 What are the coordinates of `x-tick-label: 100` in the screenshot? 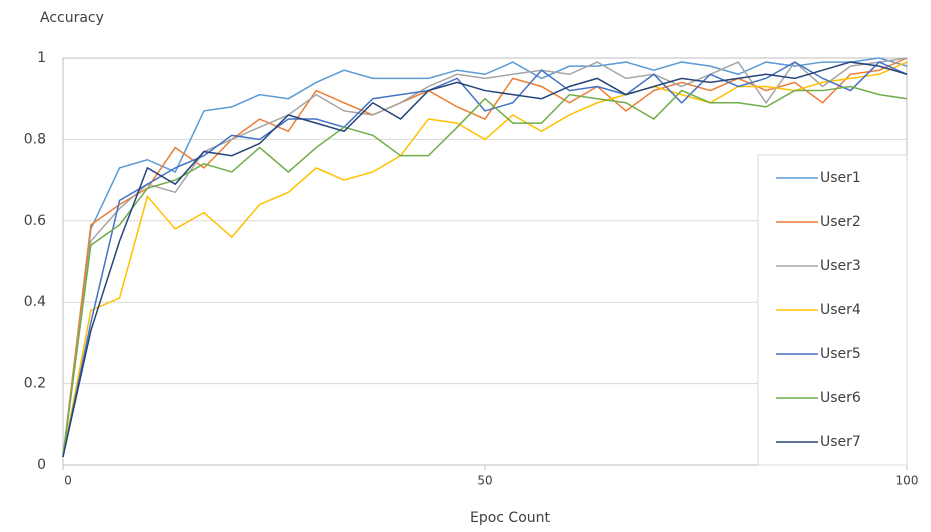 It's located at (907, 481).